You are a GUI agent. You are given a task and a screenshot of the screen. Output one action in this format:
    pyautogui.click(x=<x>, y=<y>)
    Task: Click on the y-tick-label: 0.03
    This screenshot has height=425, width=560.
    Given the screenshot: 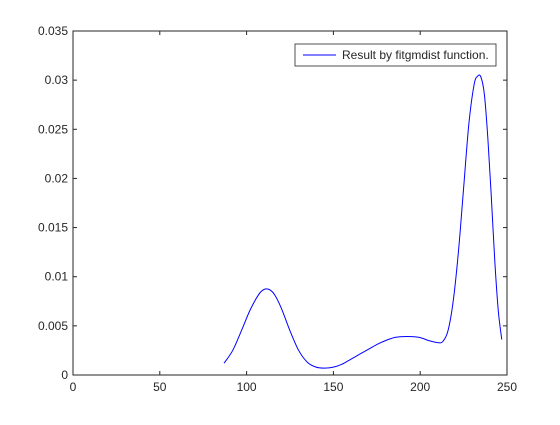 What is the action you would take?
    pyautogui.click(x=57, y=80)
    